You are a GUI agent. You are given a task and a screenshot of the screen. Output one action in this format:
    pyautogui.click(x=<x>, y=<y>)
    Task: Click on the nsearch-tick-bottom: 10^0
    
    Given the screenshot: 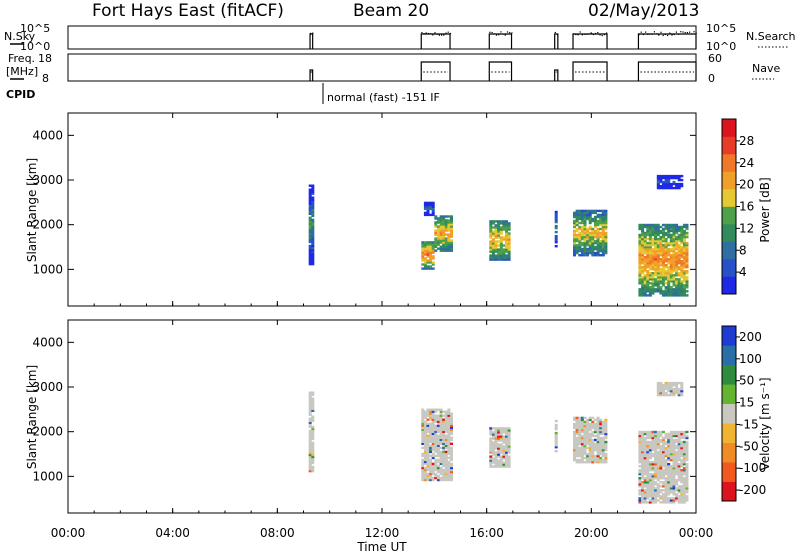 What is the action you would take?
    pyautogui.click(x=721, y=46)
    